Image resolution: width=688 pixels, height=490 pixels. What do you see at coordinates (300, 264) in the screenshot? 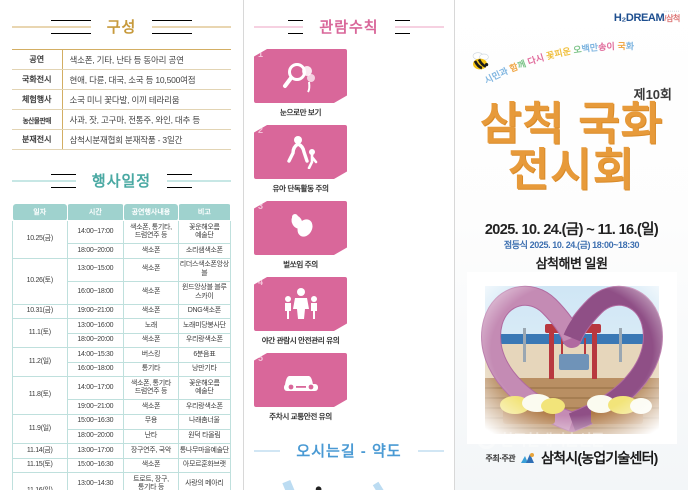
I see `rule-caption: 벌쏘임 주의` at bounding box center [300, 264].